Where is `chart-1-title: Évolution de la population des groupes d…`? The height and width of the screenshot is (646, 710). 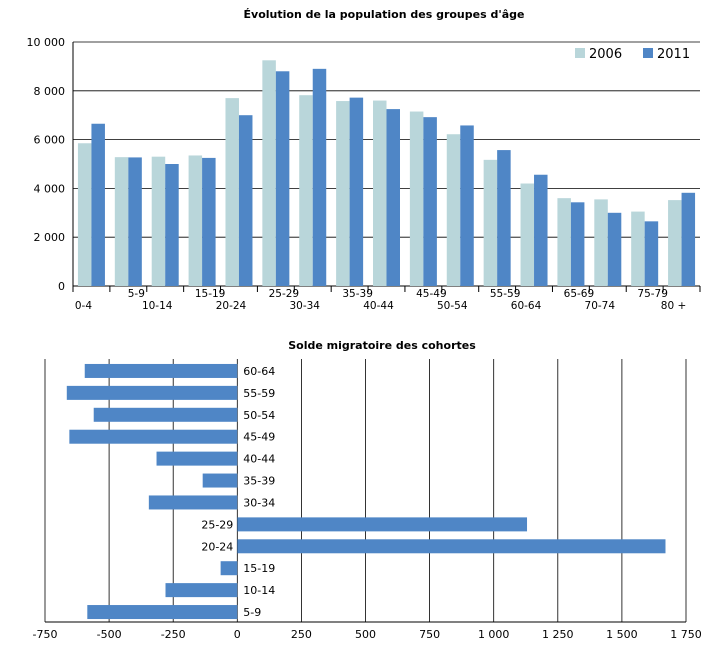 chart-1-title: Évolution de la population des groupes d… is located at coordinates (384, 14).